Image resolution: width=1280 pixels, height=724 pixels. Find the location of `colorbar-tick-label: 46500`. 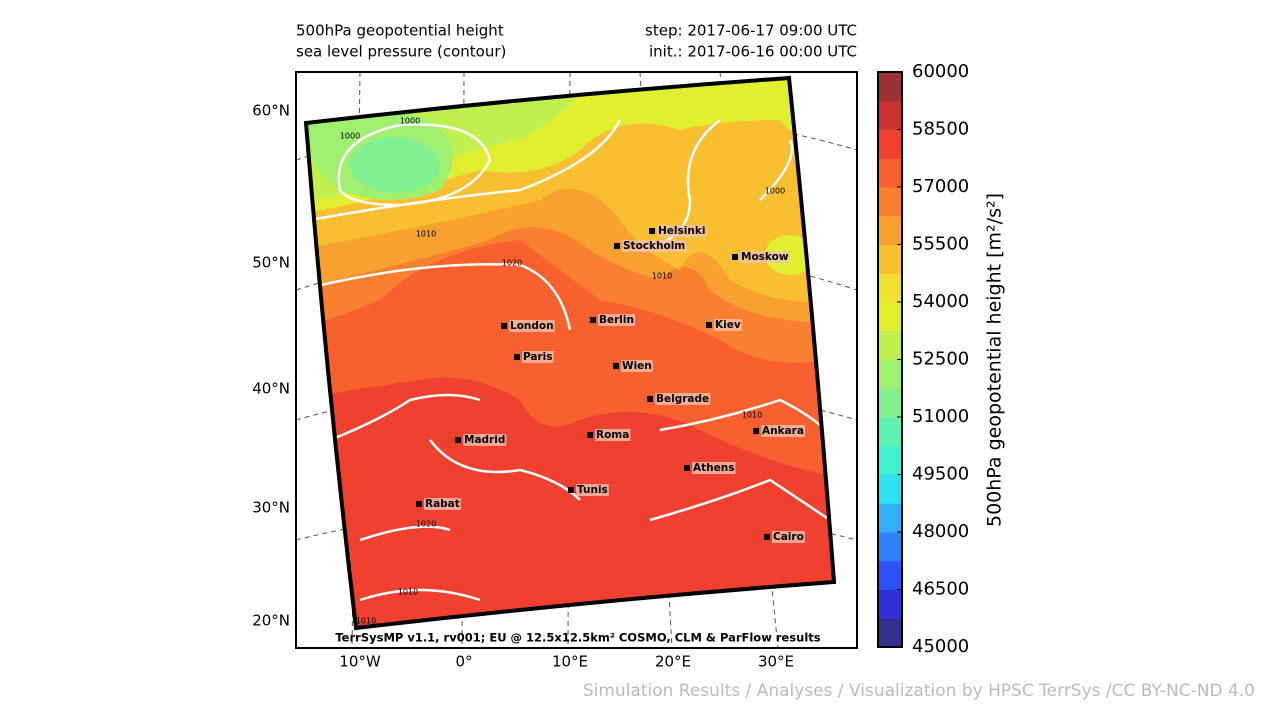

colorbar-tick-label: 46500 is located at coordinates (940, 589).